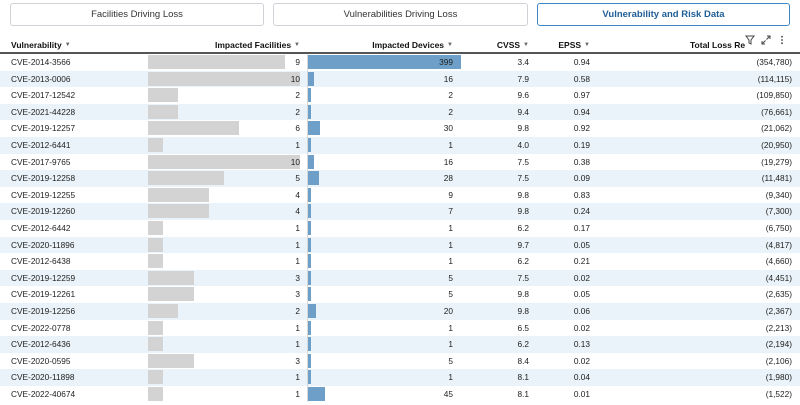 The width and height of the screenshot is (800, 405). I want to click on table-row: CVE-2019-12258 5 28 7.5 0.09 (11,481), so click(400, 178).